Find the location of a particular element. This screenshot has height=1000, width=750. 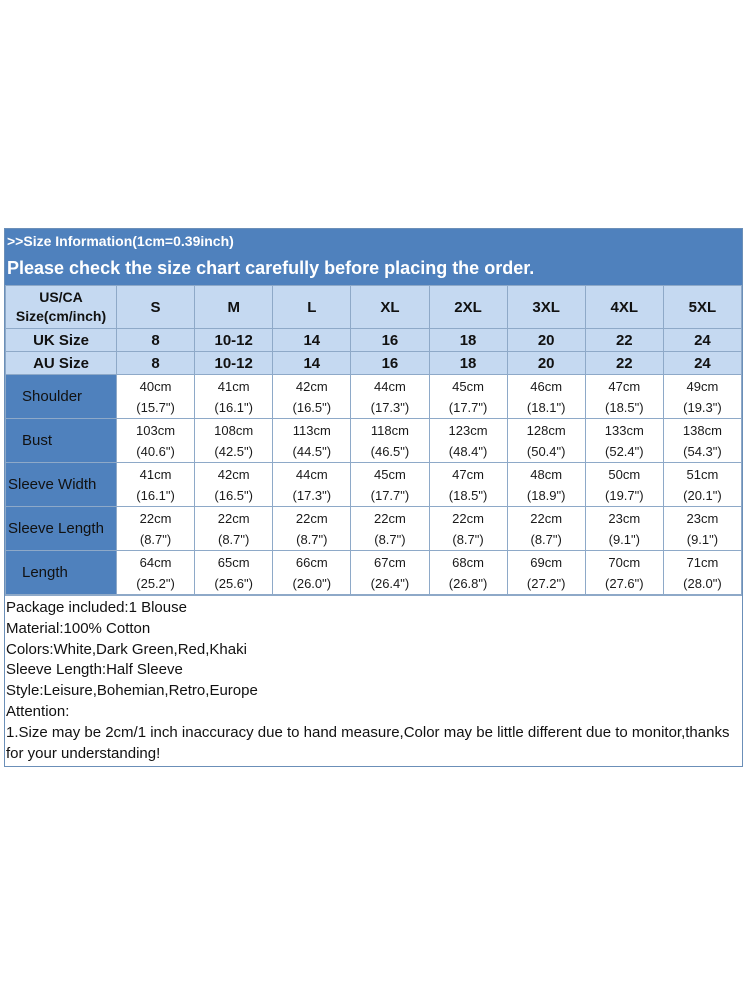

uk-size-row: UK Size 8 10-12 14 16 18 20 22 24 is located at coordinates (374, 340).